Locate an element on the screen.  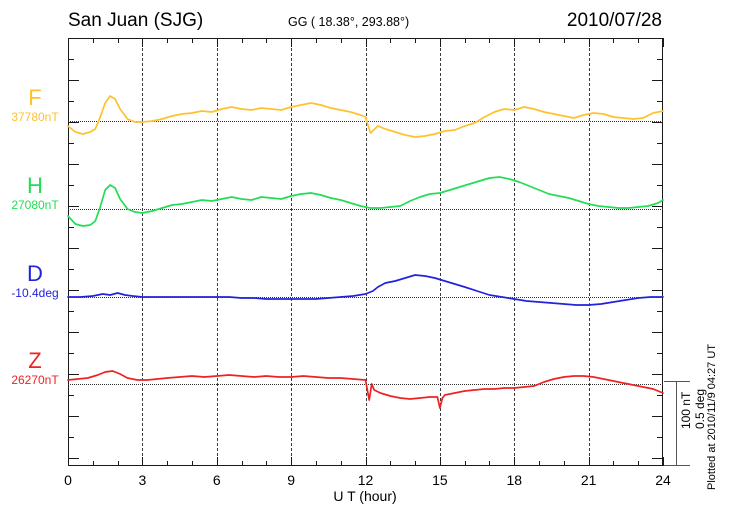
trace-symbol-H: H is located at coordinates (35, 185).